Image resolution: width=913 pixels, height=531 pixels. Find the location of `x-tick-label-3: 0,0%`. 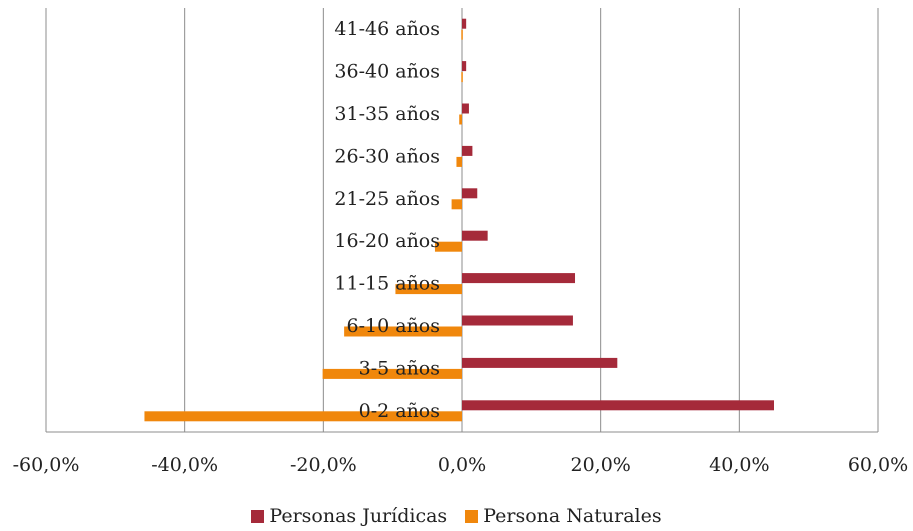

x-tick-label-3: 0,0% is located at coordinates (462, 465).